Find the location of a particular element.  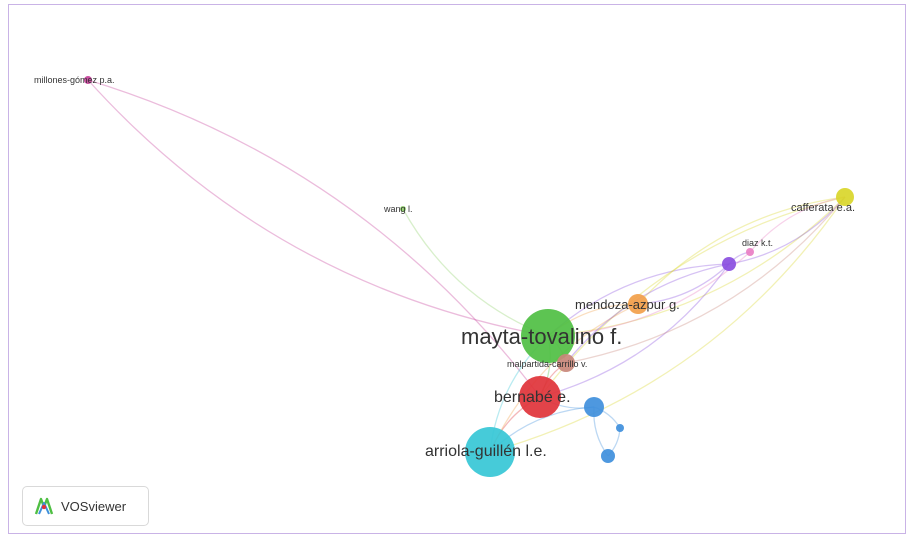

label-bernabe: bernabé e. is located at coordinates (532, 397).